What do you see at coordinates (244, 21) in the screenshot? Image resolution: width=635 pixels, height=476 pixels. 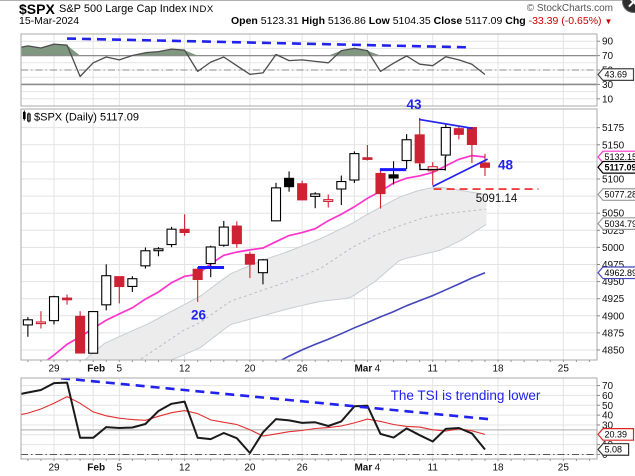 I see `open-label: Open` at bounding box center [244, 21].